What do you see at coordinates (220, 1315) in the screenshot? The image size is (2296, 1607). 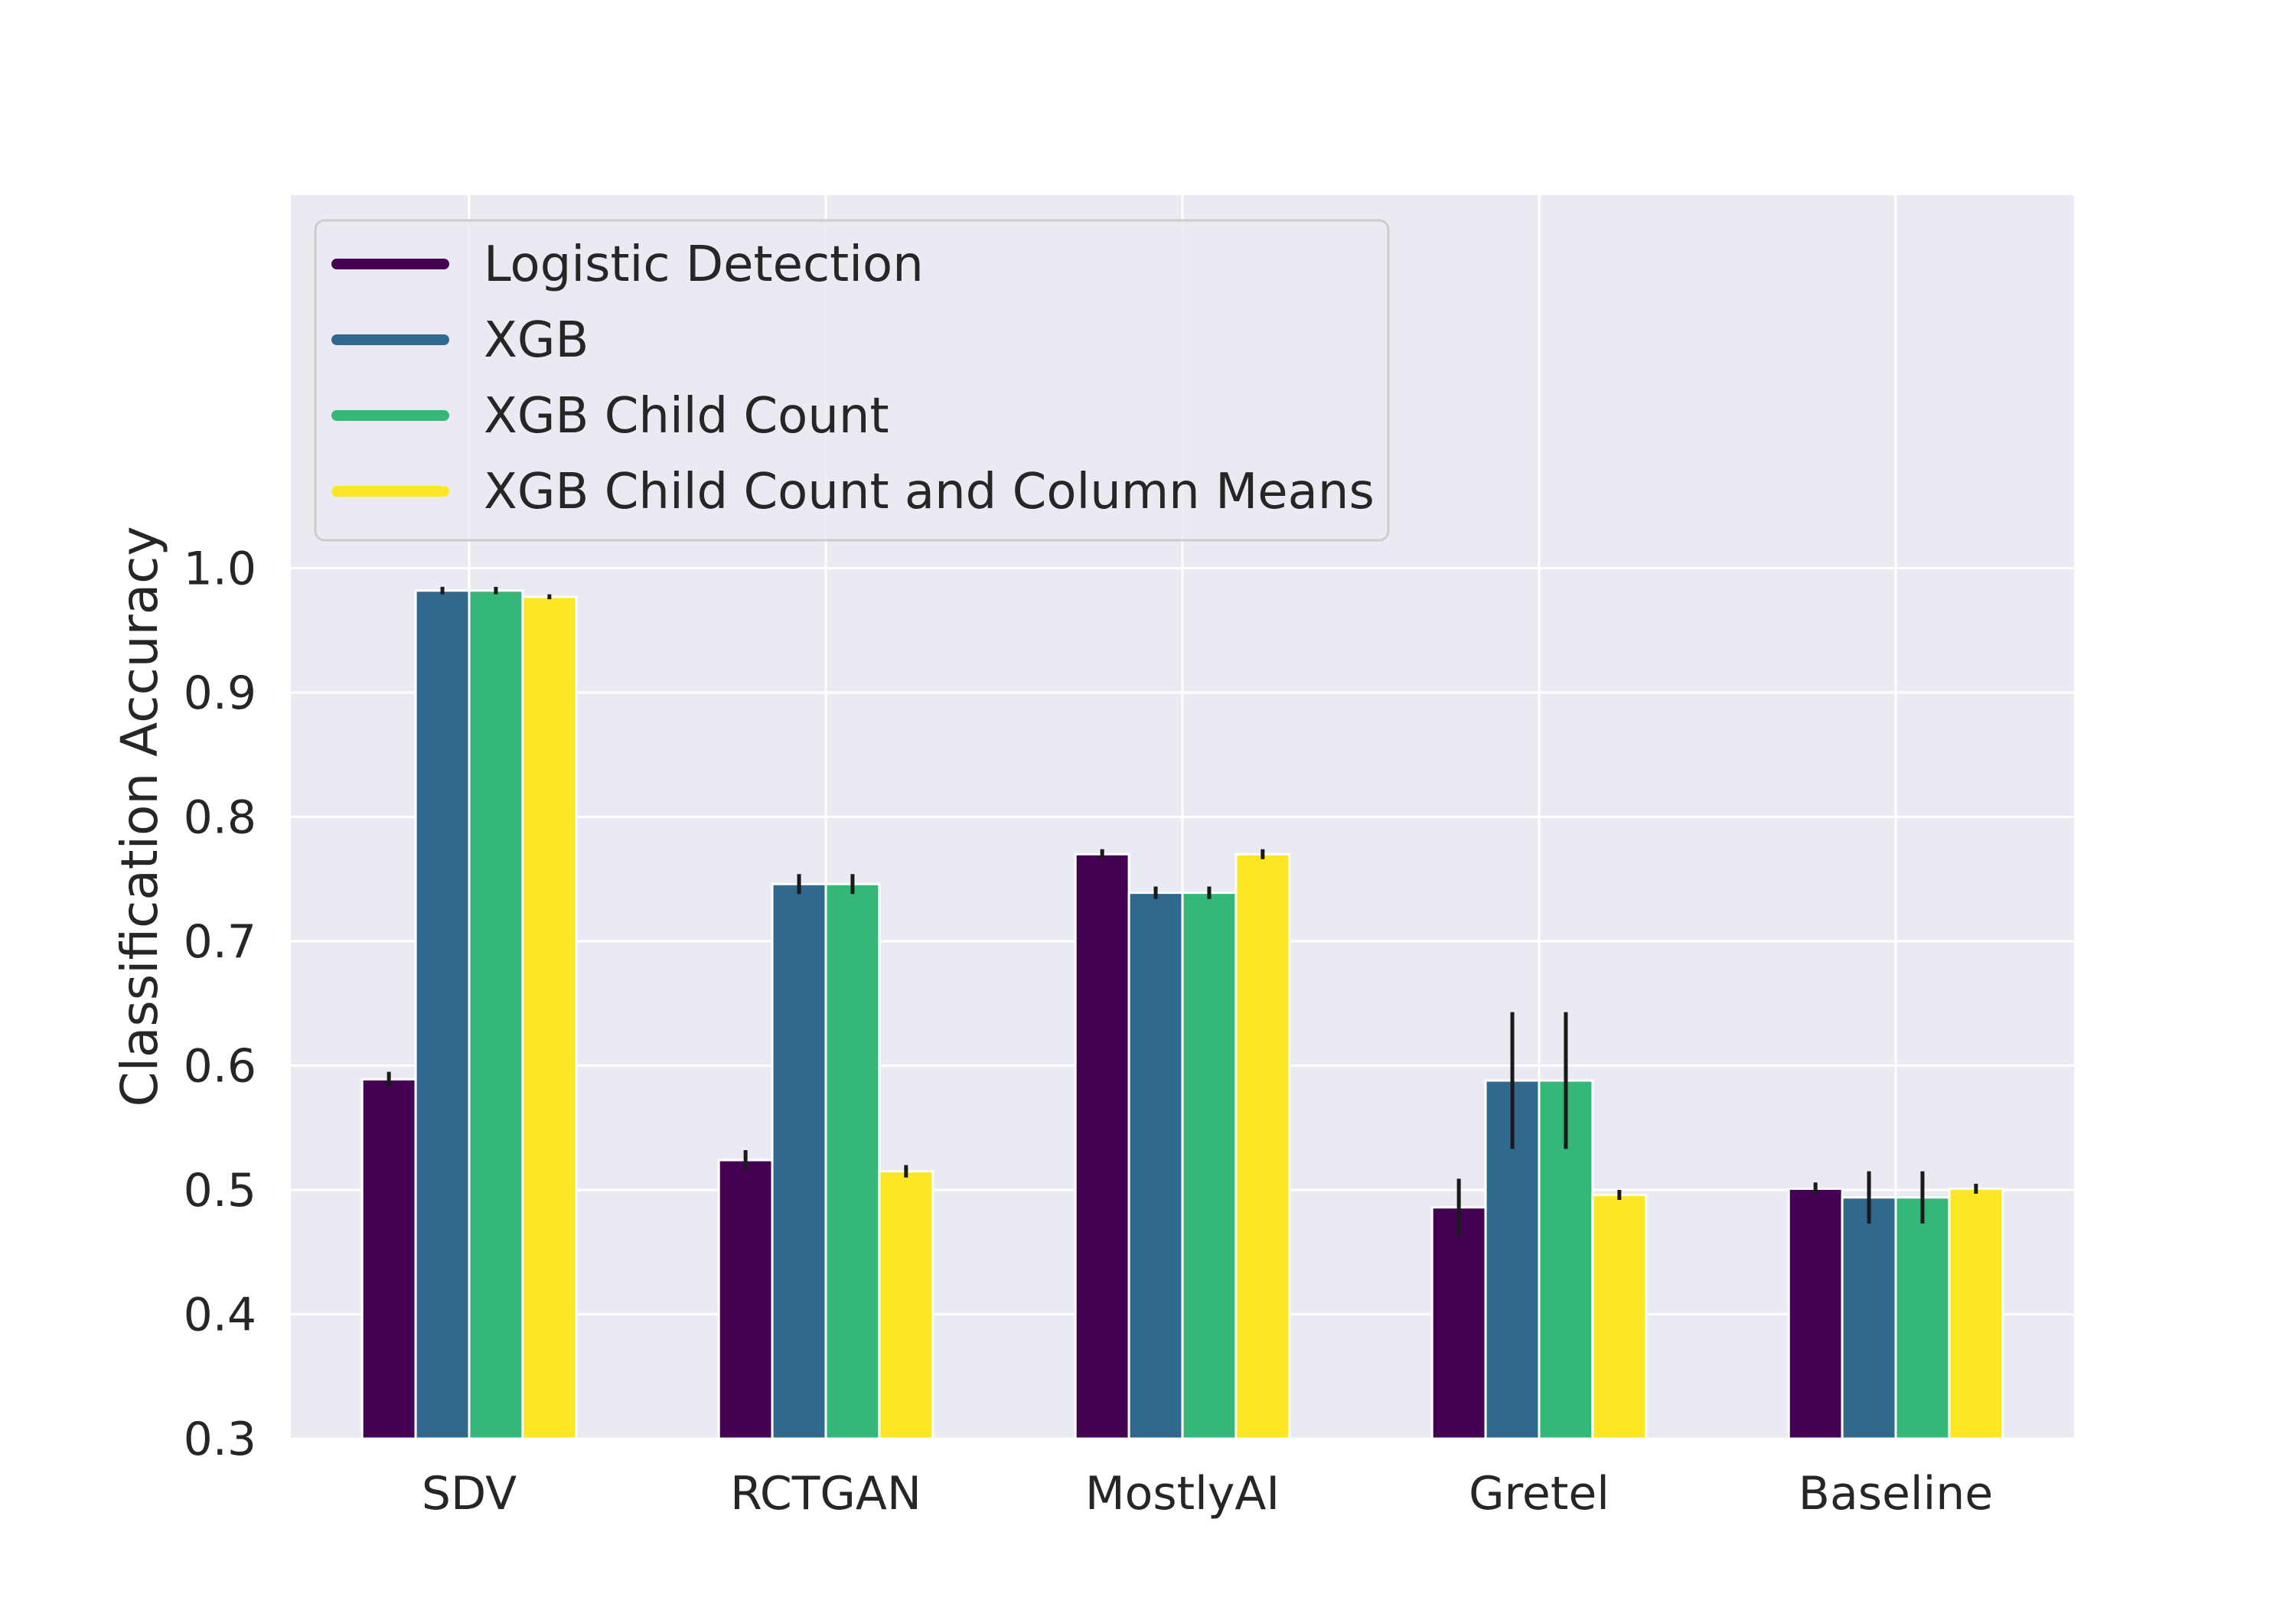 I see `y-tick-label: 0.4` at bounding box center [220, 1315].